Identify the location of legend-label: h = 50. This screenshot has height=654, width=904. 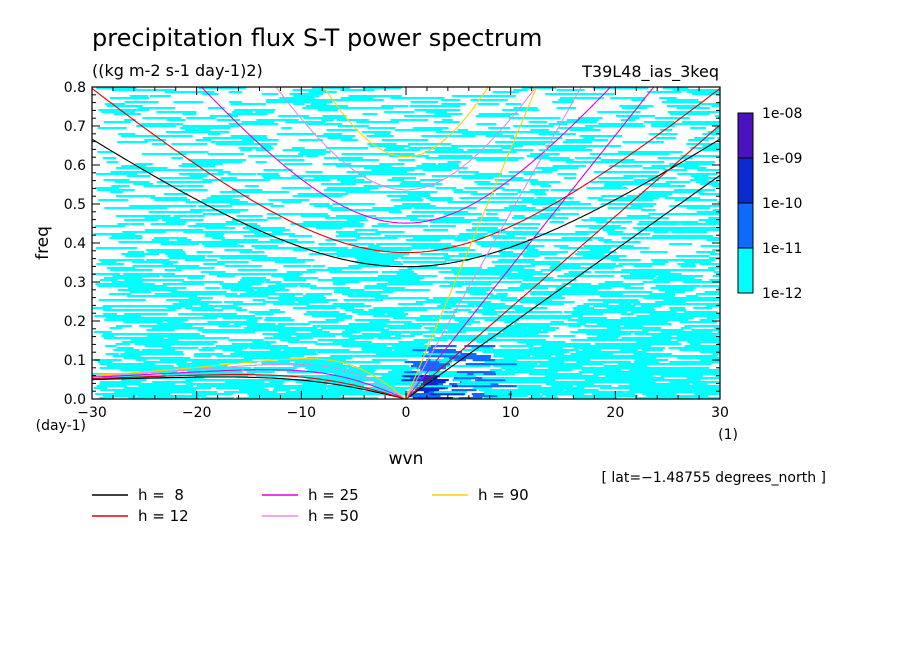
(333, 516).